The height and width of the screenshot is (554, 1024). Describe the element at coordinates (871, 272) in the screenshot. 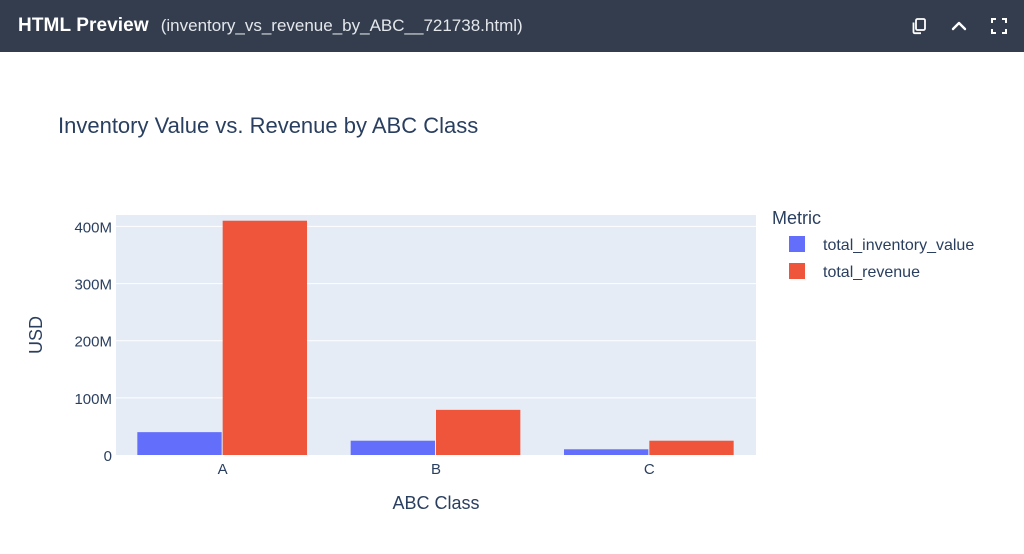

I see `legend-item-label: total_revenue` at that location.